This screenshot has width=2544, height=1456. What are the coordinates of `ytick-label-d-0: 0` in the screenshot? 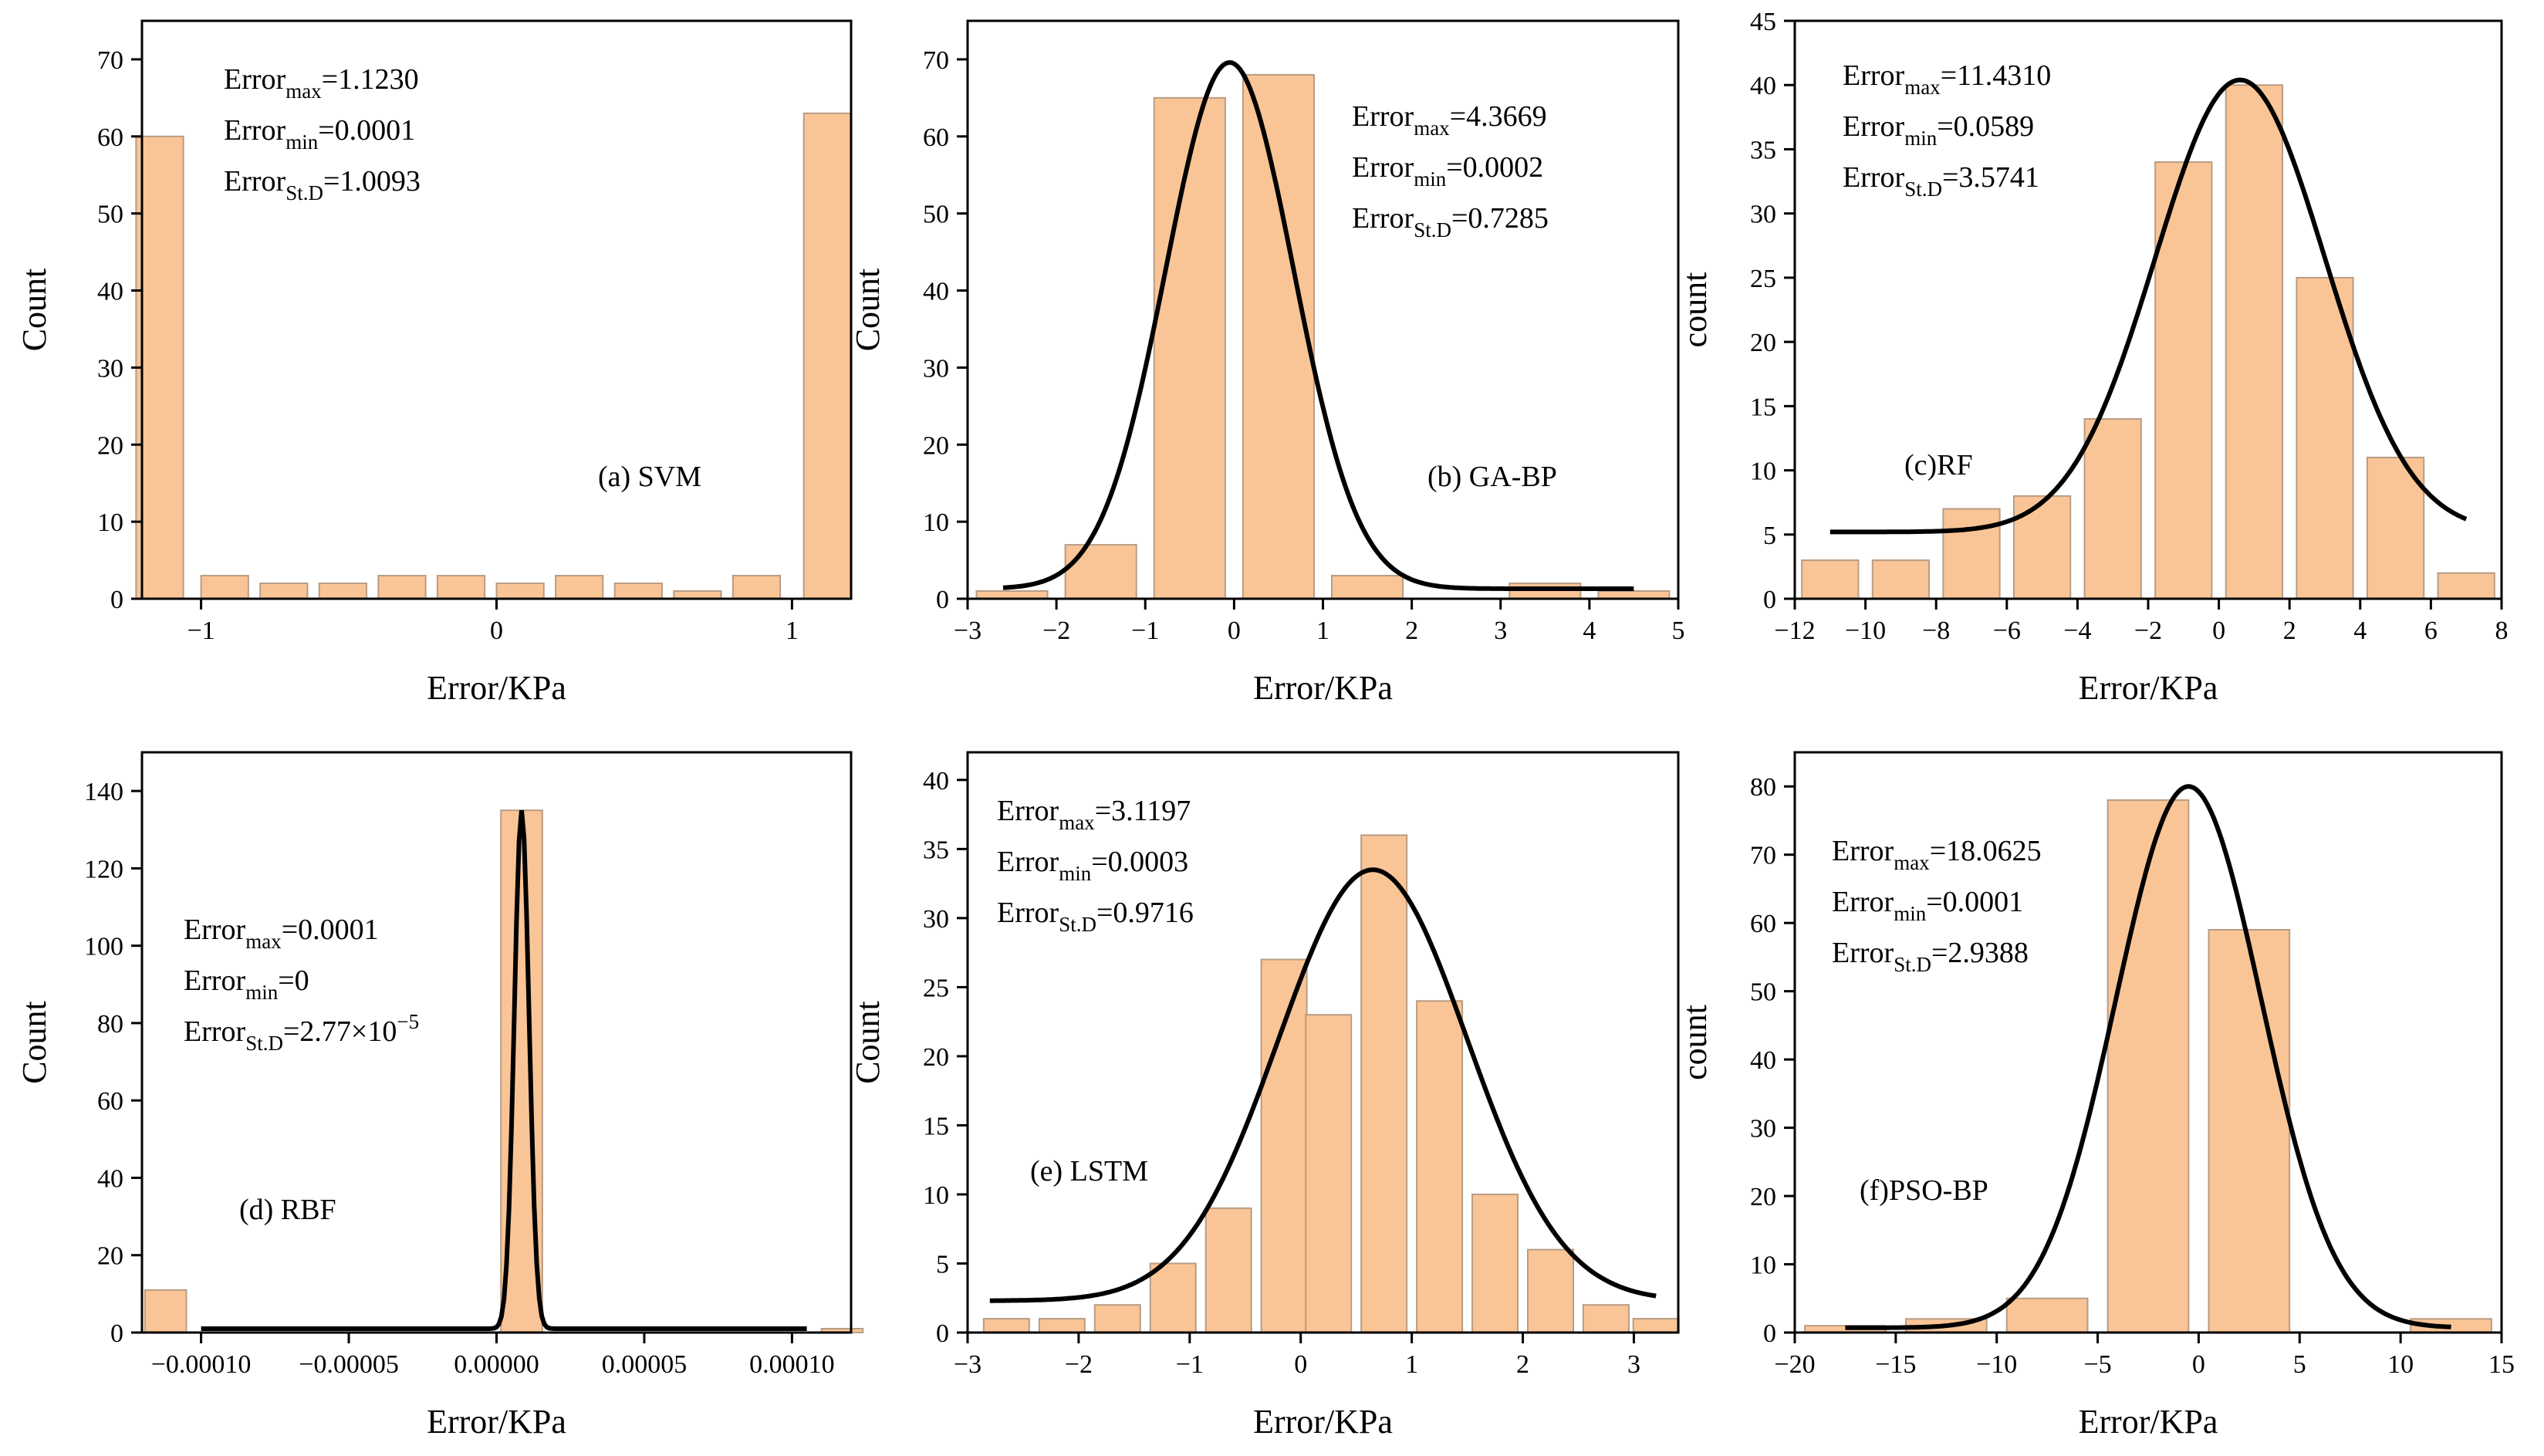 It's located at (116, 1333).